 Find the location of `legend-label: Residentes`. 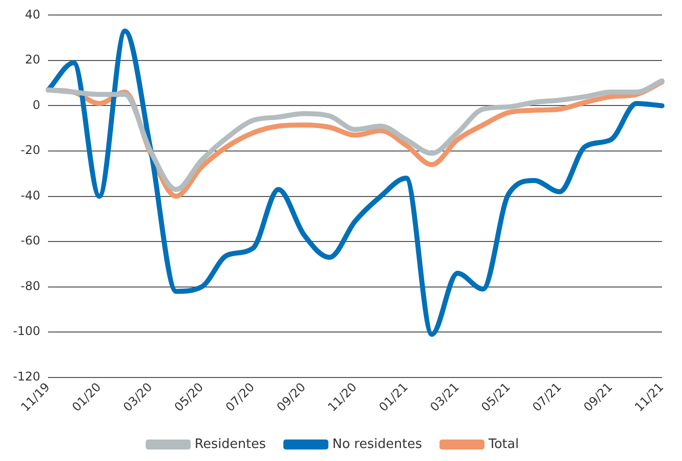

legend-label: Residentes is located at coordinates (230, 444).